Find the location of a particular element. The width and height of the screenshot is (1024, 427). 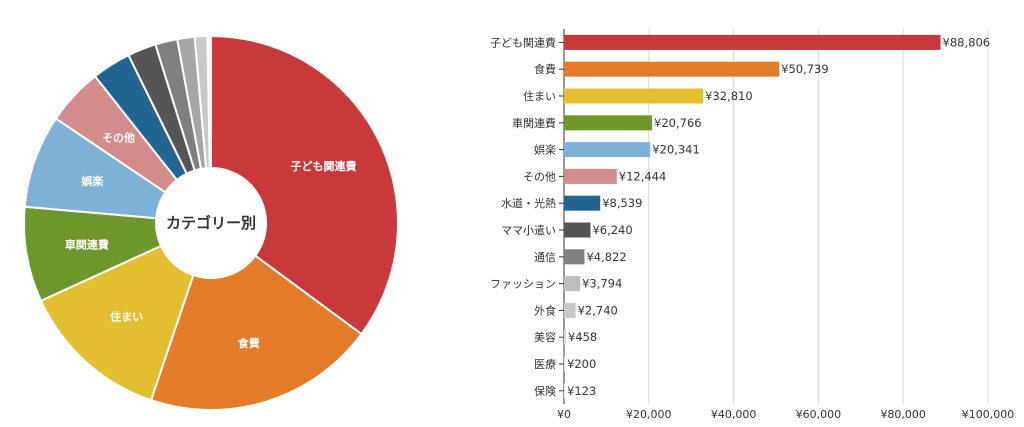

y-tick-label: 水道・光熱 is located at coordinates (528, 203).